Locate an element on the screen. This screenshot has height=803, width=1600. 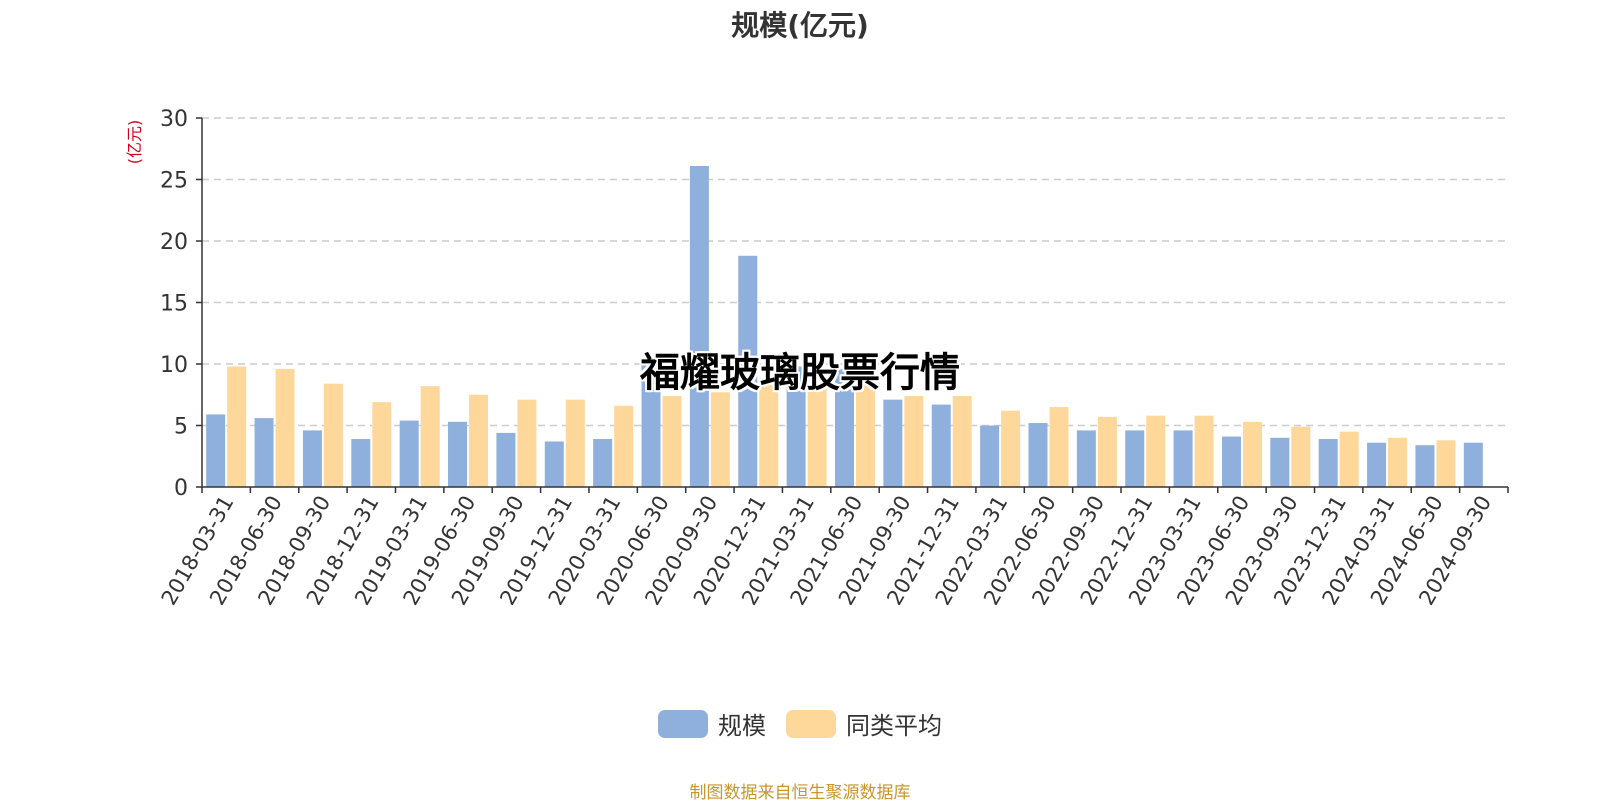
legend-label-scale: 规模 is located at coordinates (742, 726).